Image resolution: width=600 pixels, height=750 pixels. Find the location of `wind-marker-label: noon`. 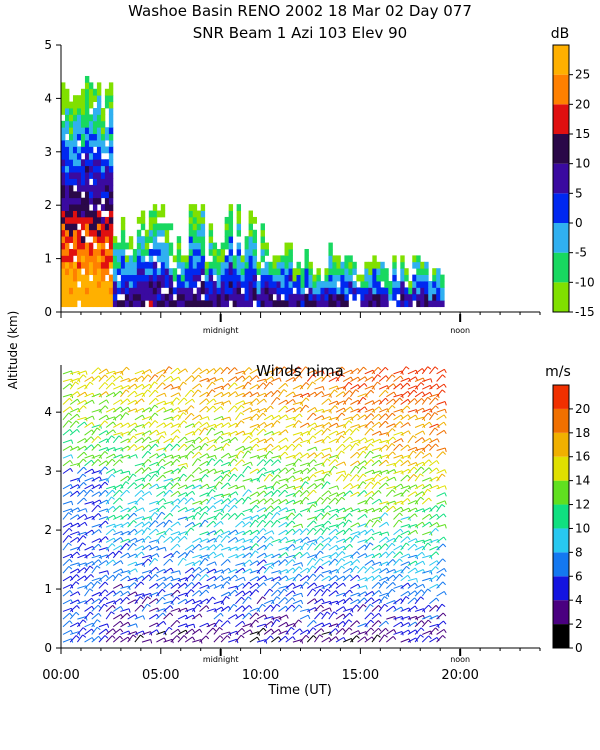

wind-marker-label: noon is located at coordinates (460, 659).